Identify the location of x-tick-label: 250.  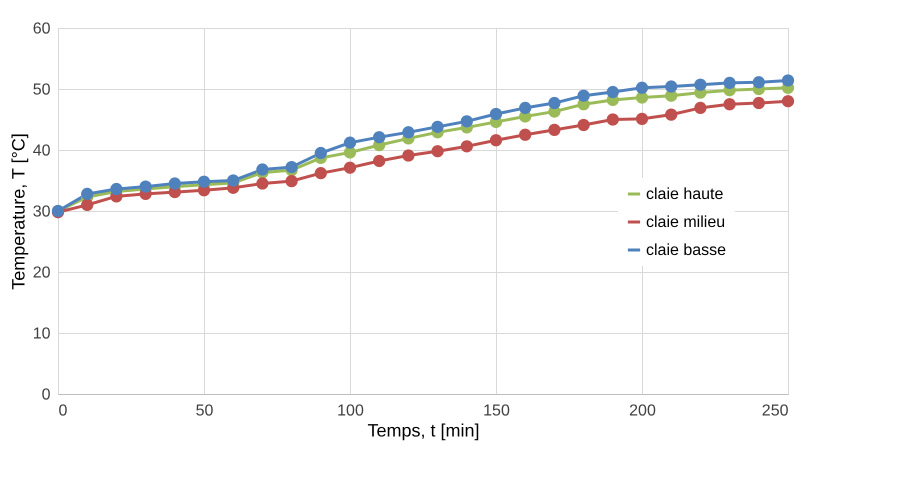
(775, 411).